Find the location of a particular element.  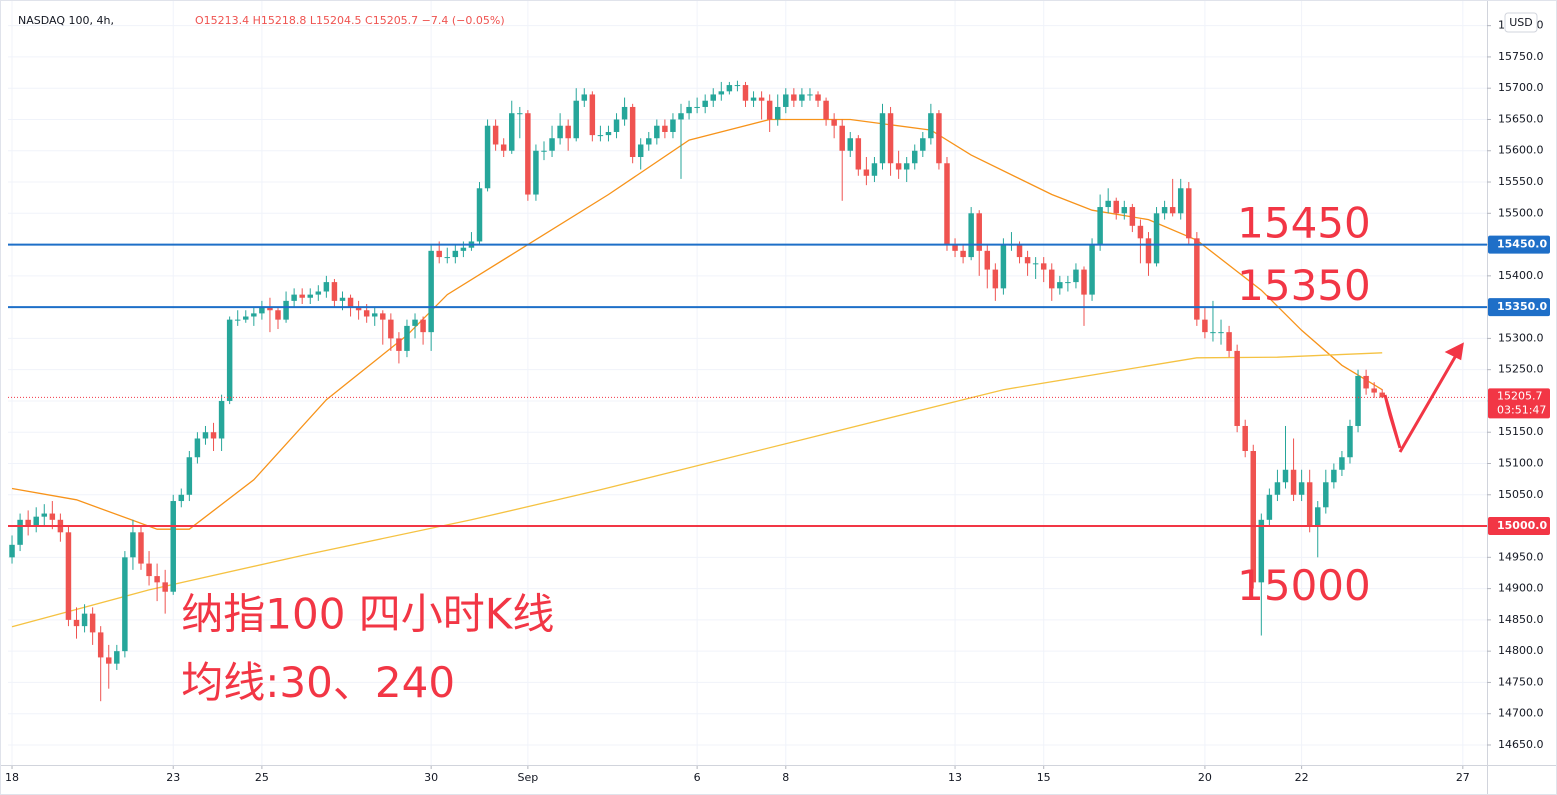

text-annotation: 均线:30、240 is located at coordinates (318, 682).